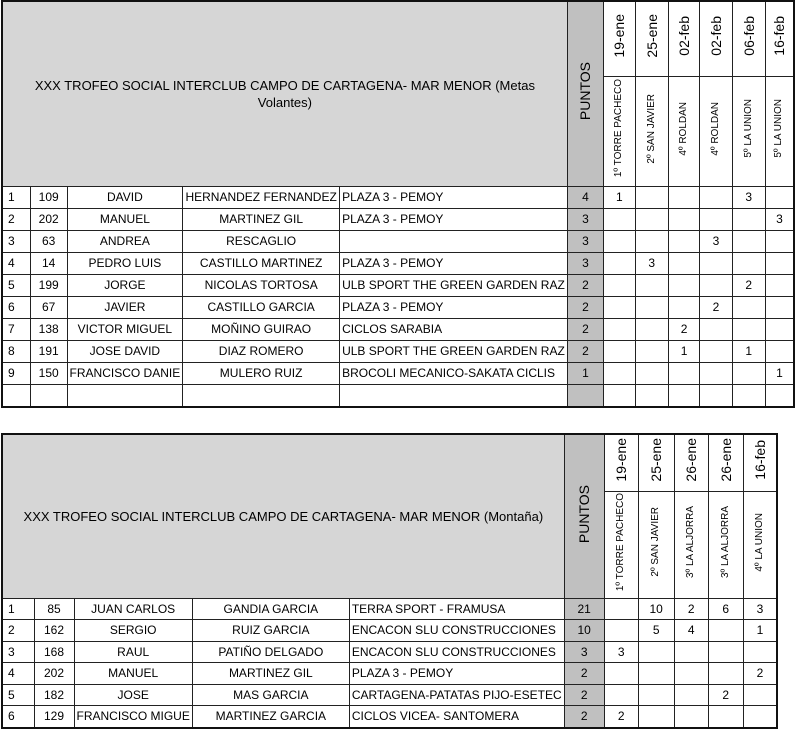 The height and width of the screenshot is (729, 795). What do you see at coordinates (133, 695) in the screenshot?
I see `first-name-cell: JOSE` at bounding box center [133, 695].